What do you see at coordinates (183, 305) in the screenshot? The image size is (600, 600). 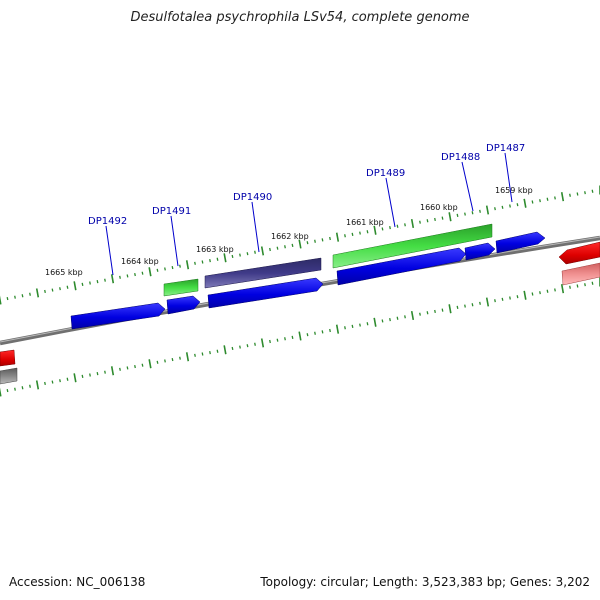 I see `cds-arrow-dp1491` at bounding box center [183, 305].